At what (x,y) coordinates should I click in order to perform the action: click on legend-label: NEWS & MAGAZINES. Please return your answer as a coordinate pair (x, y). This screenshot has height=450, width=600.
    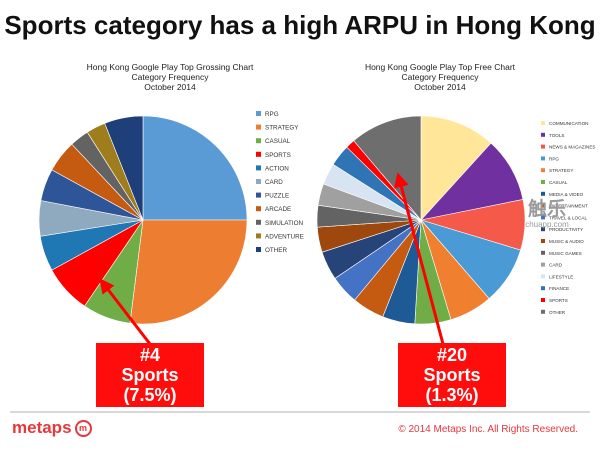
    Looking at the image, I should click on (572, 147).